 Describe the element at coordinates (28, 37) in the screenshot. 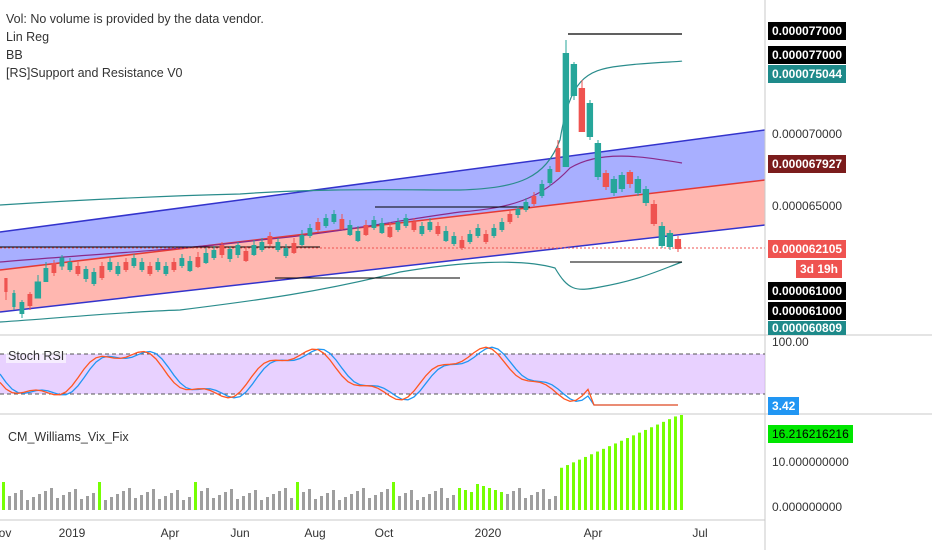

I see `legend-linreg: Lin Reg` at that location.